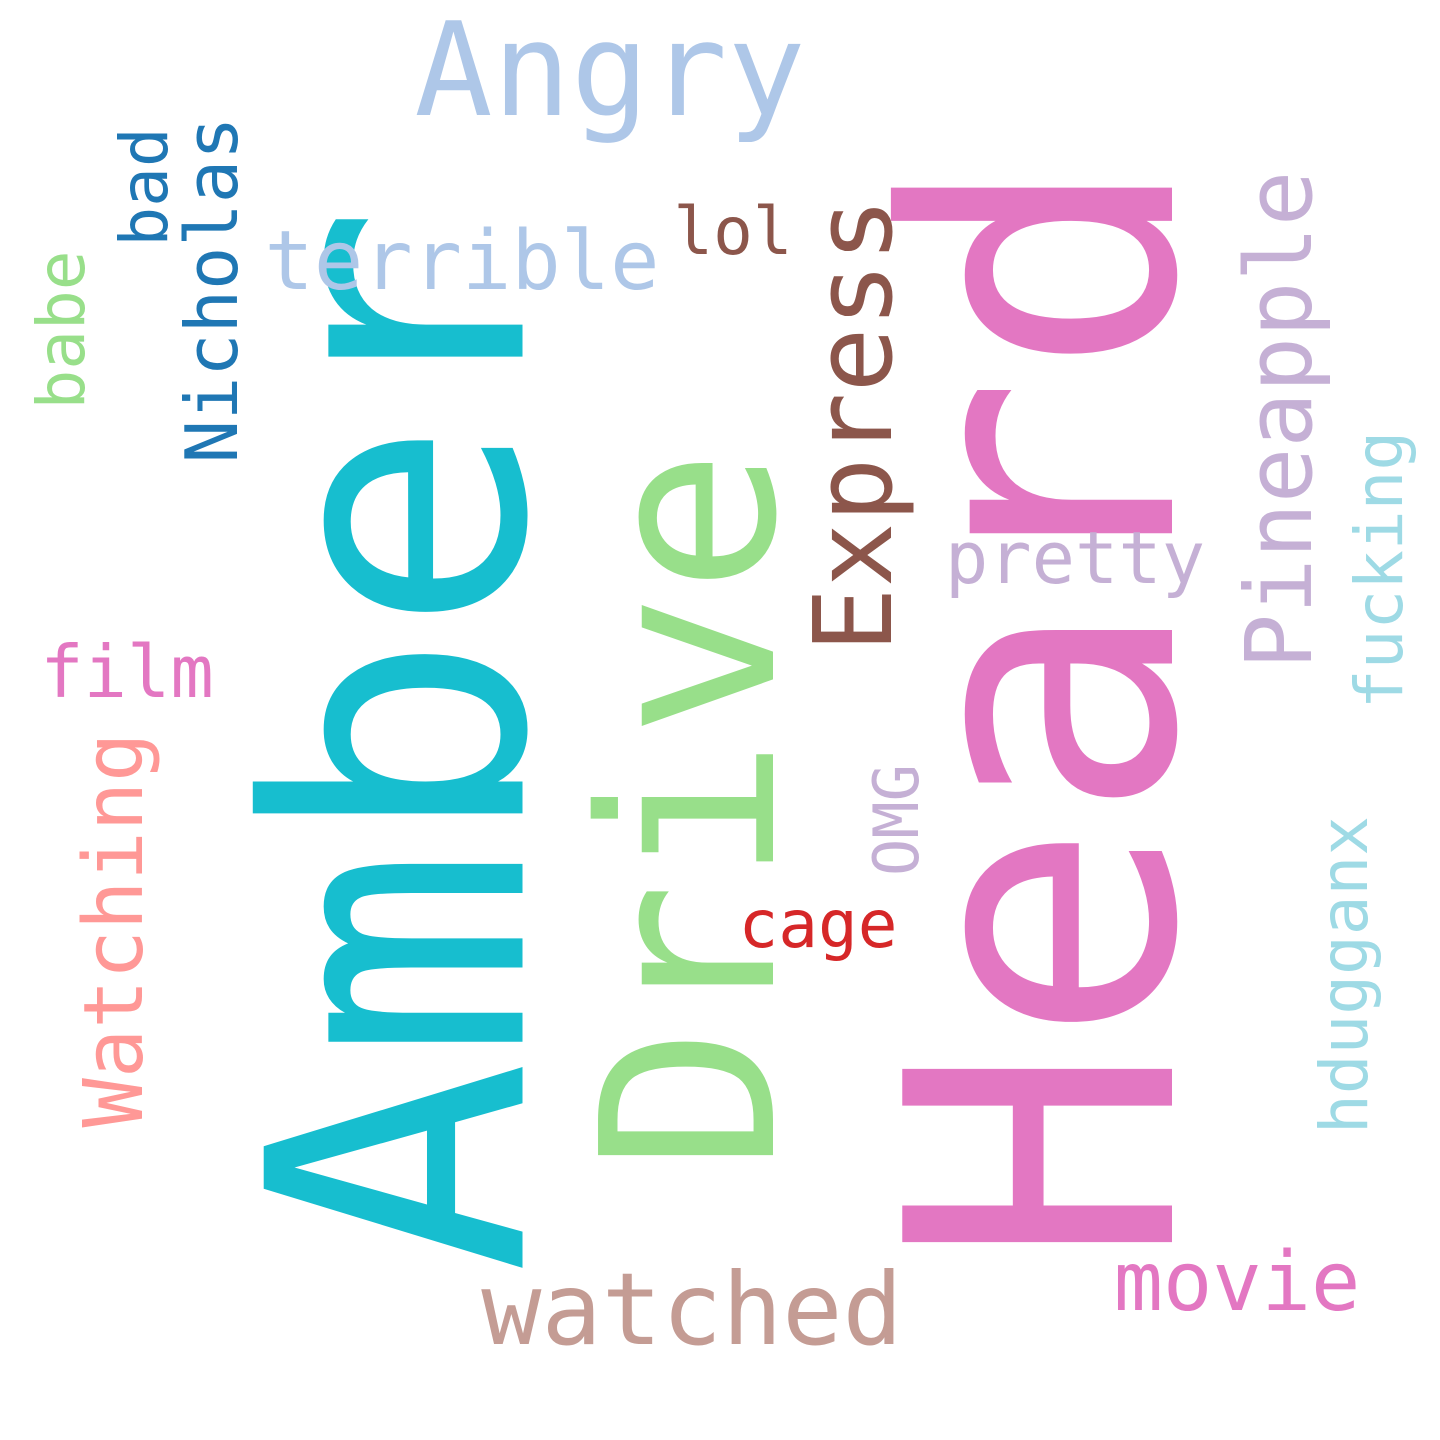  I want to click on word-bad: bad, so click(144, 187).